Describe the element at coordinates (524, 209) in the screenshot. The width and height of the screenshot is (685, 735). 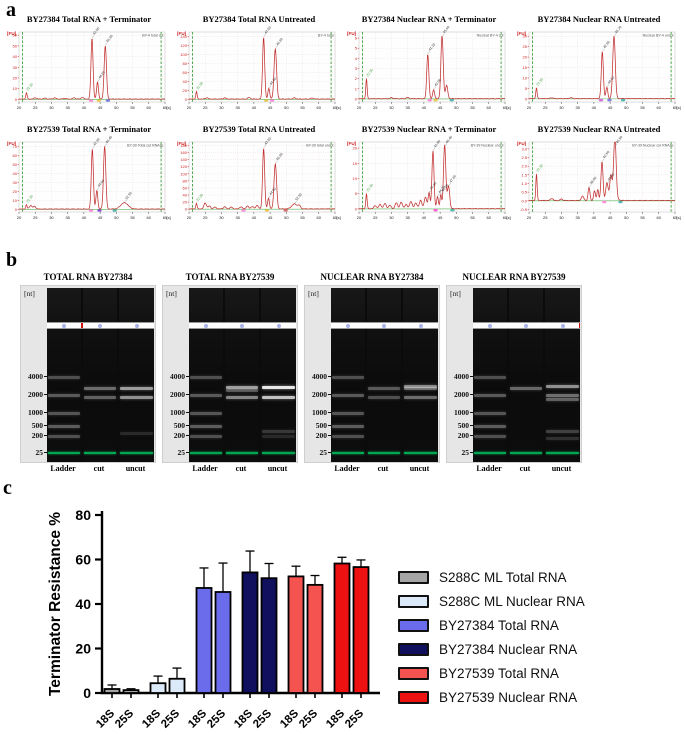
I see `y-tick-label: -0.5` at that location.